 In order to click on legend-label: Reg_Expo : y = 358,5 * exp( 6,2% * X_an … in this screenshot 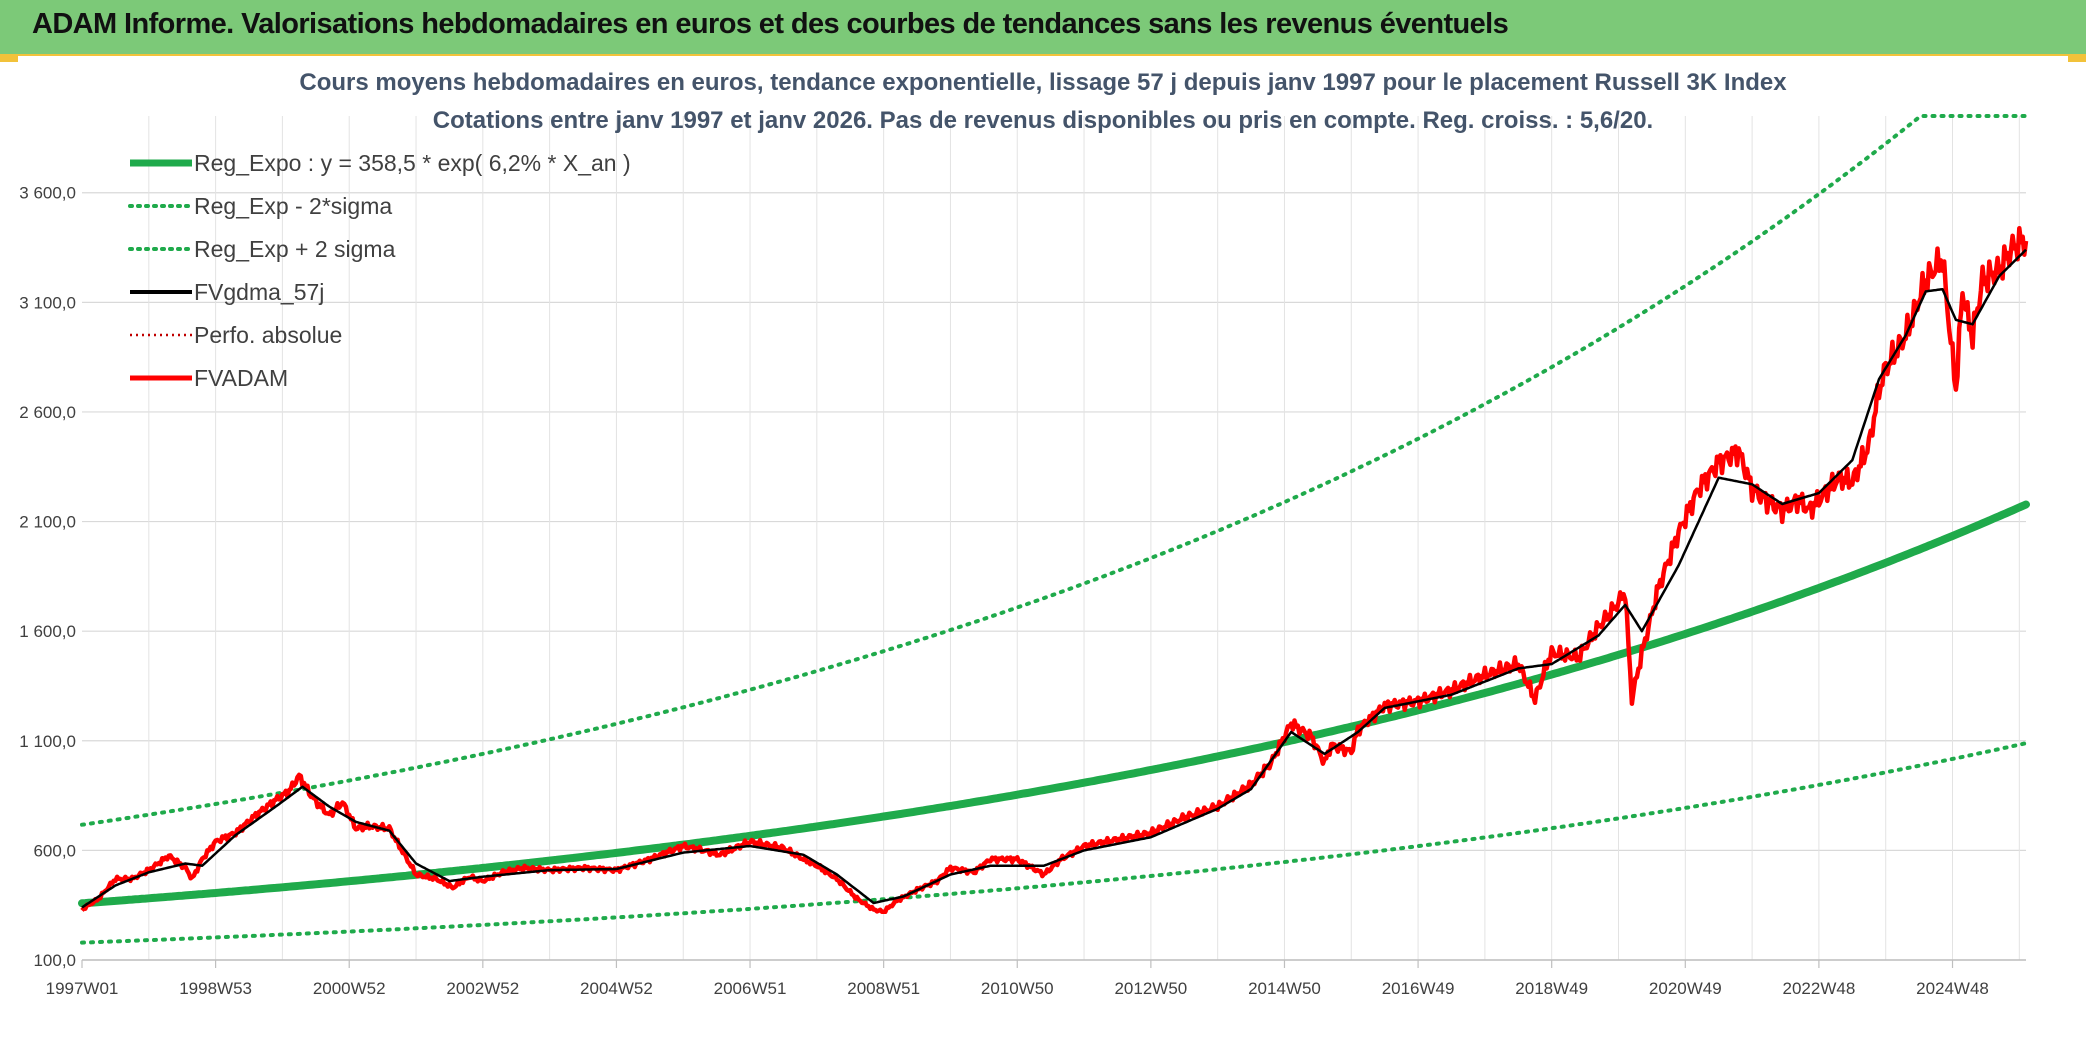, I will do `click(412, 163)`.